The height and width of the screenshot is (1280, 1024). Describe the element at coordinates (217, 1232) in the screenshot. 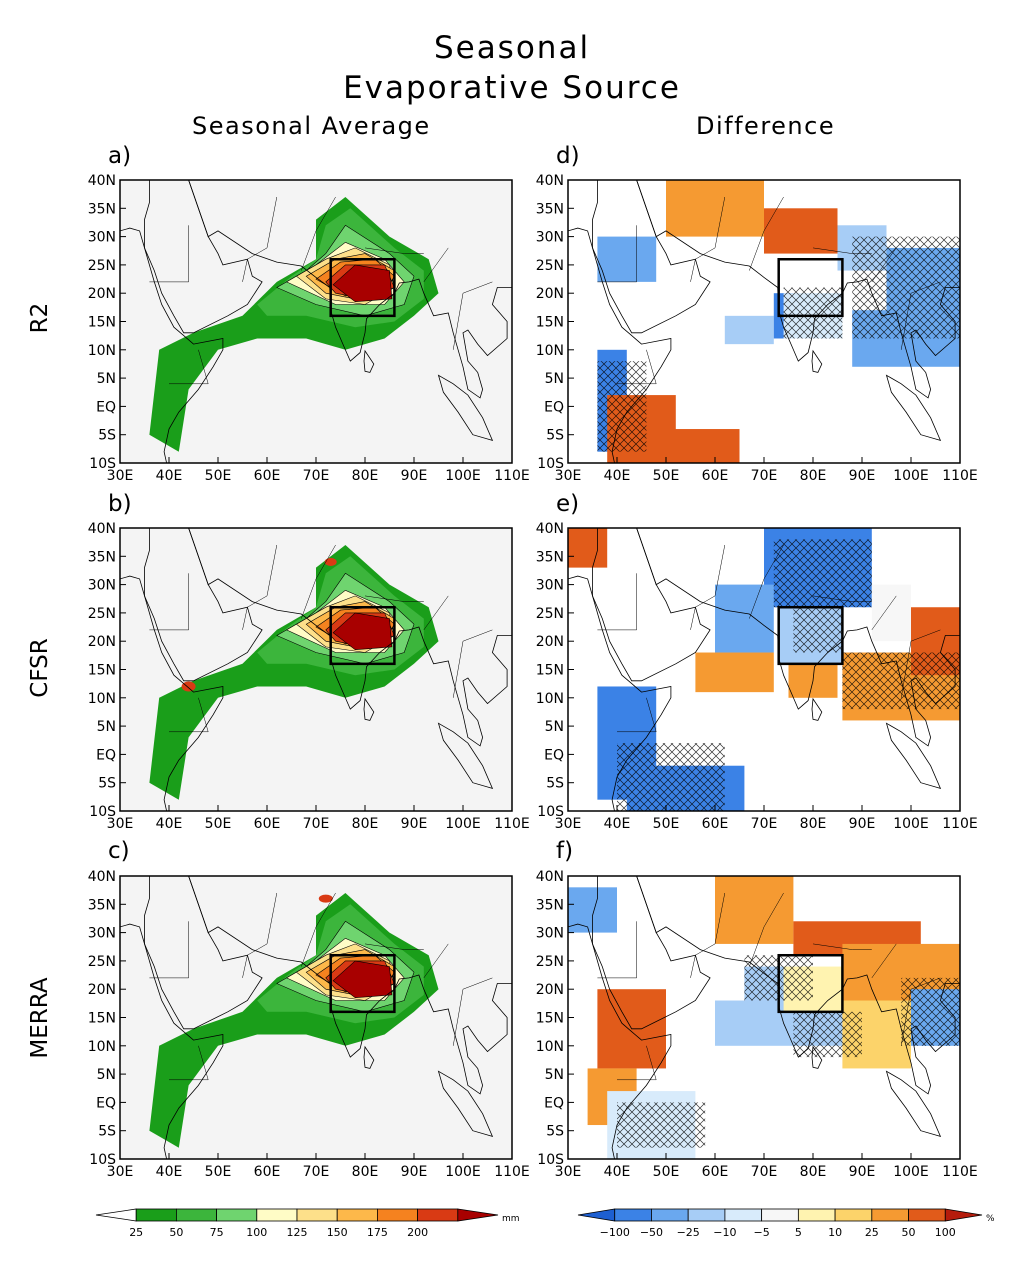

I see `colorbar-average-tick-label: 75` at that location.